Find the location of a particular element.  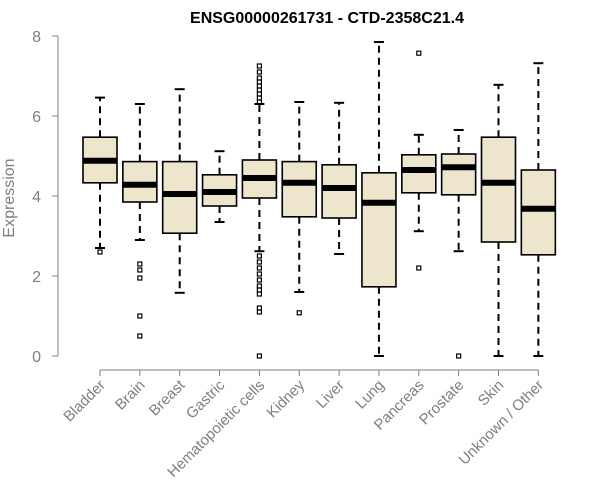

box-lung is located at coordinates (379, 199).